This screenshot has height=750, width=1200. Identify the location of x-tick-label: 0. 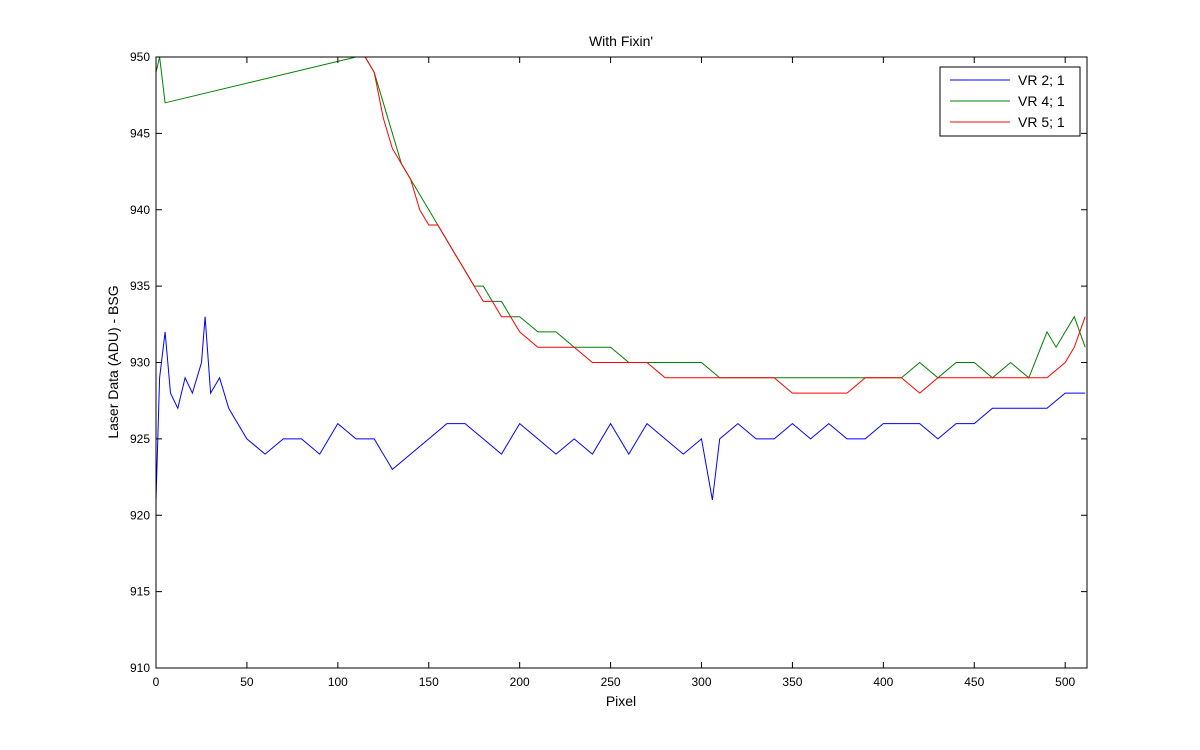
(156, 682).